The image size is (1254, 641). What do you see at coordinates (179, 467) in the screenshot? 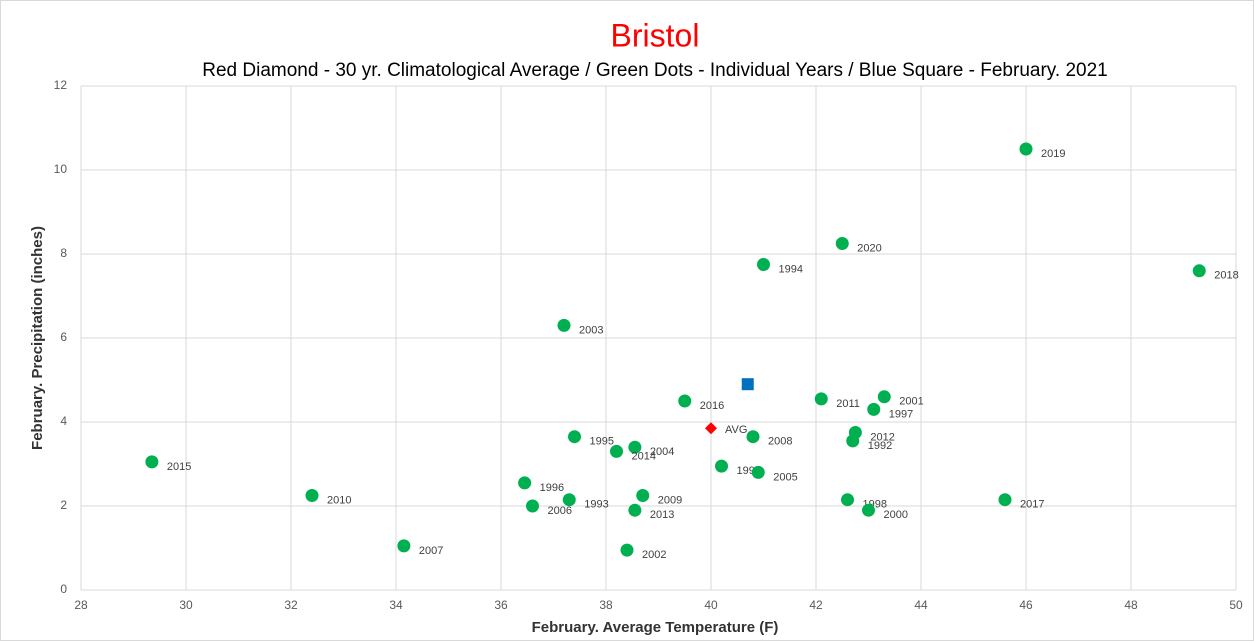
I see `point-label: 2015` at bounding box center [179, 467].